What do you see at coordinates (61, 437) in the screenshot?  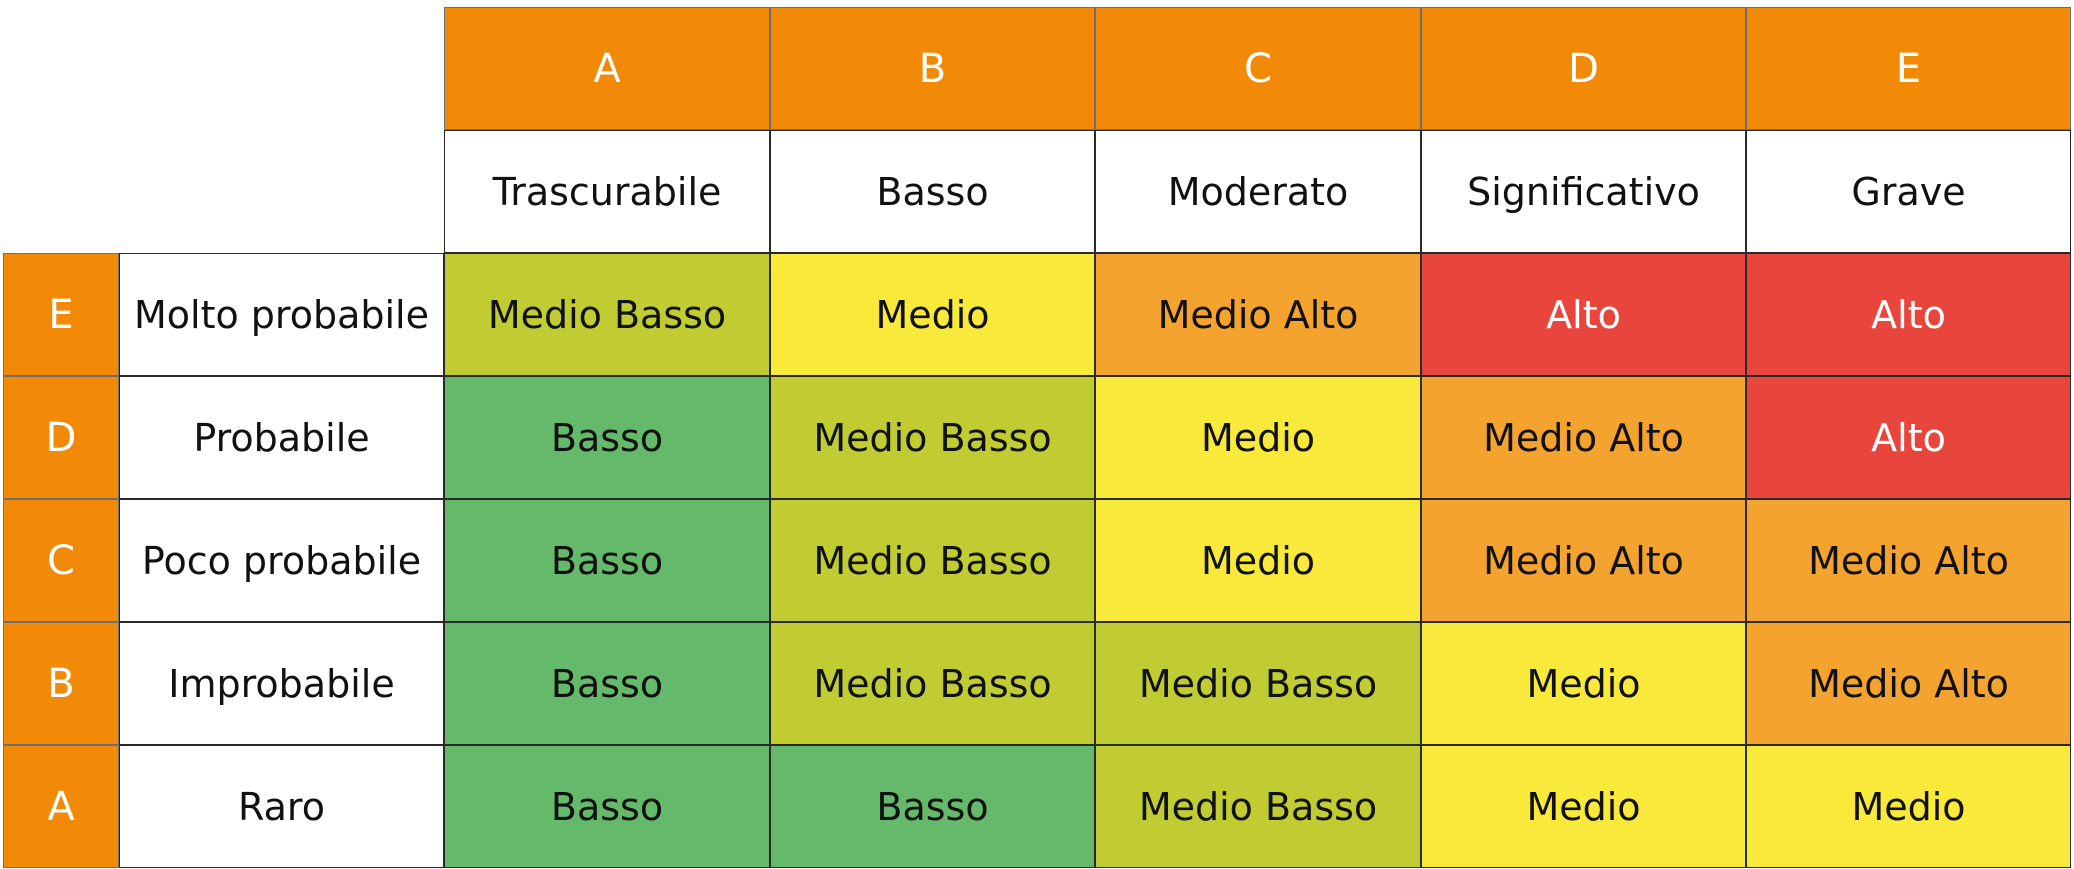 I see `row-code: D` at bounding box center [61, 437].